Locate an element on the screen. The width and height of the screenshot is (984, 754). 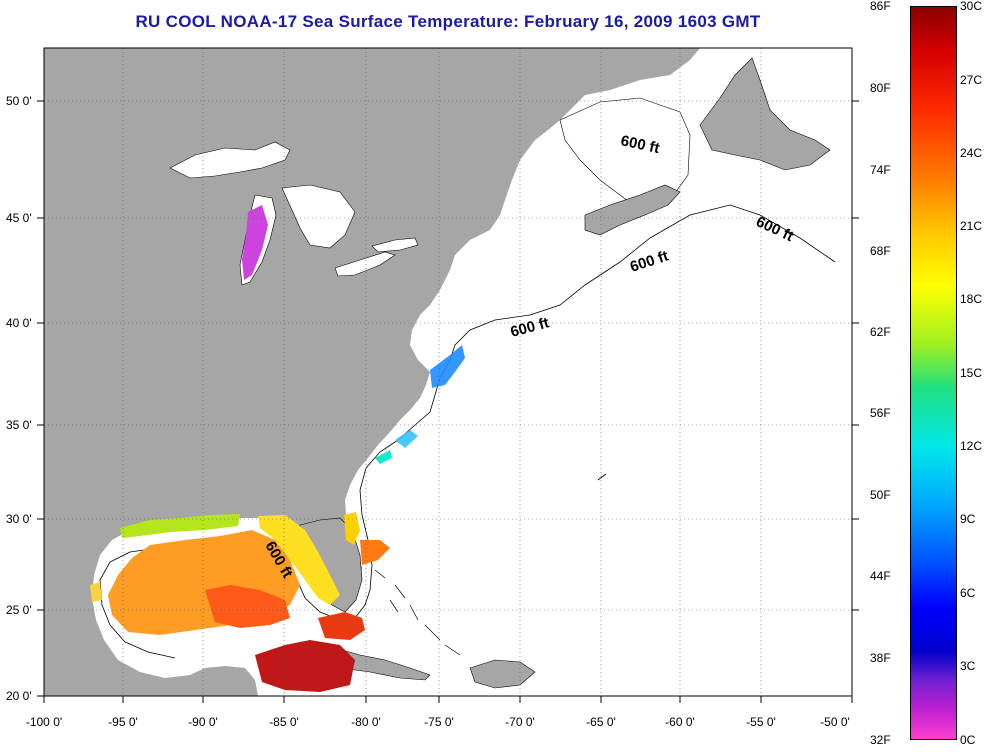
cbar-f-74: 74F is located at coordinates (880, 170).